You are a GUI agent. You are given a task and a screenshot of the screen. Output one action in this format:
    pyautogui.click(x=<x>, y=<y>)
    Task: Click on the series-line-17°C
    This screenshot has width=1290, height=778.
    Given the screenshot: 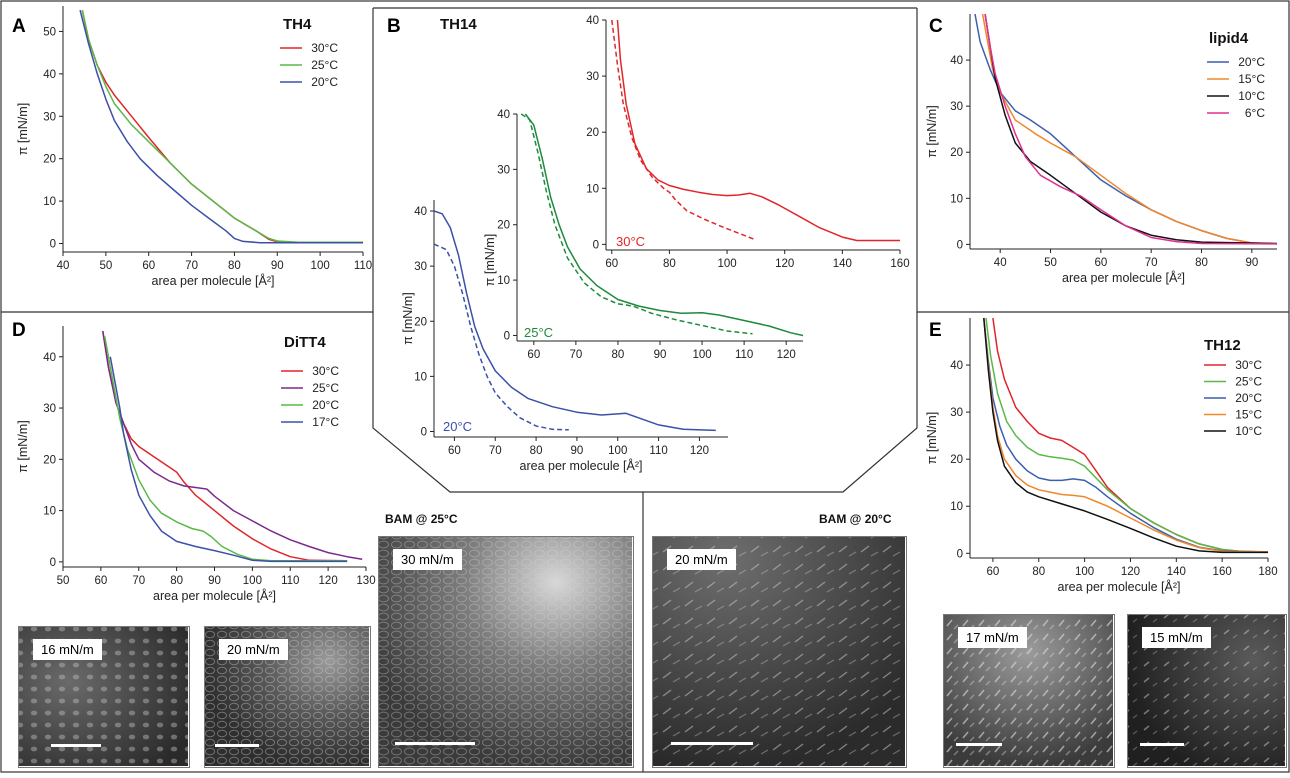 What is the action you would take?
    pyautogui.click(x=228, y=459)
    